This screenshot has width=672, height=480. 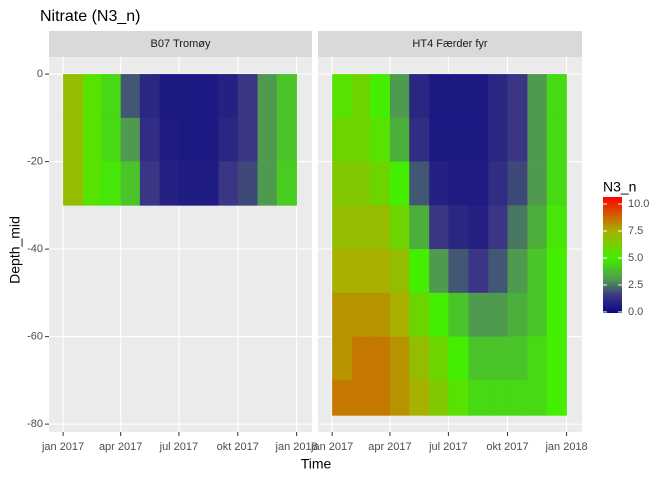 I want to click on x-tick-label: jul 2017, so click(x=179, y=447).